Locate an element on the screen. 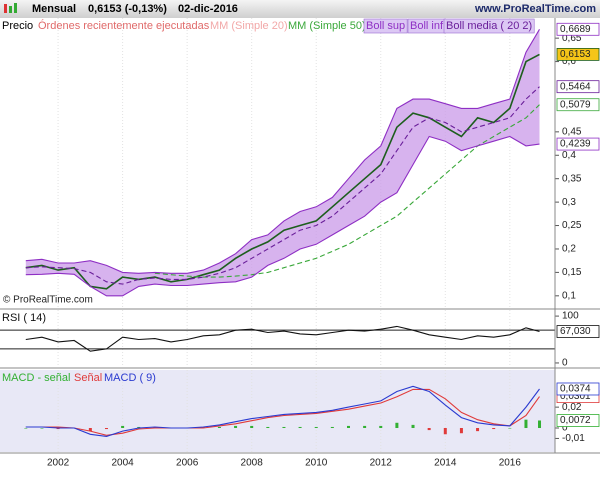  quote: 0,6153 (-0,13%) is located at coordinates (127, 9).